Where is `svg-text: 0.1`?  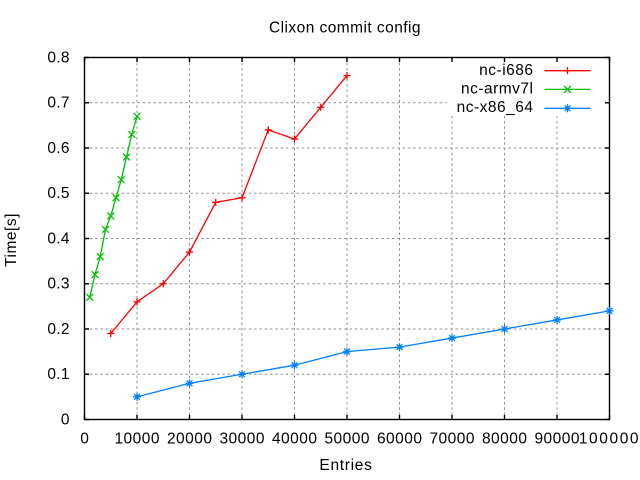
svg-text: 0.1 is located at coordinates (58, 374).